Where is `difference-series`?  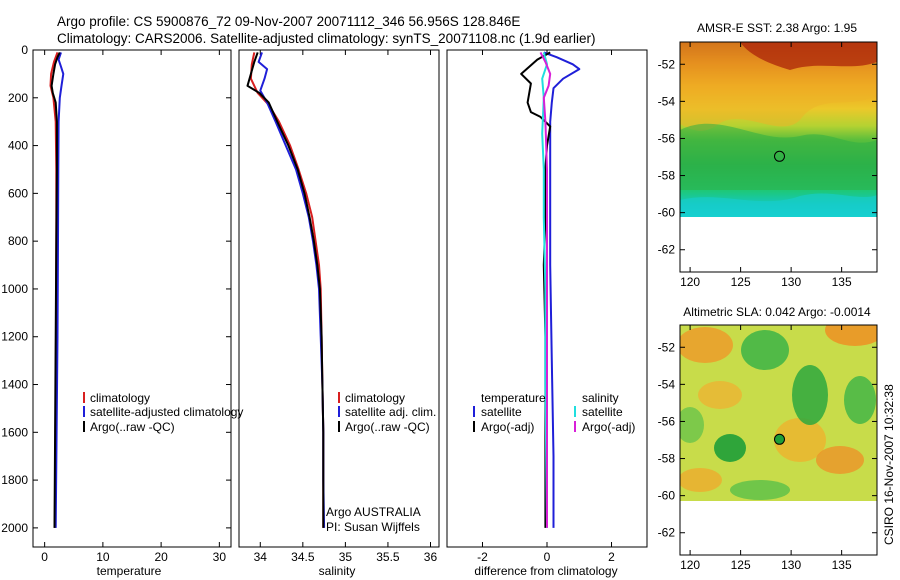
difference-series is located at coordinates (550, 289).